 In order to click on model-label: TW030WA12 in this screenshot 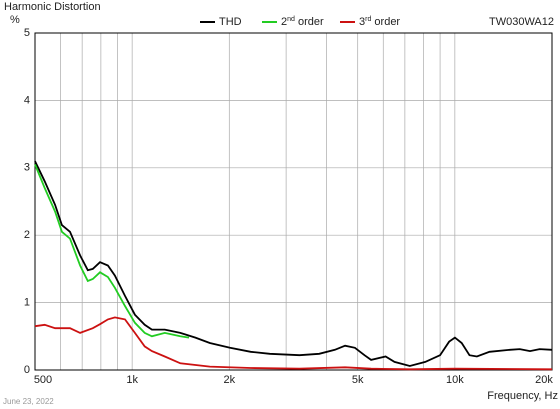, I will do `click(521, 22)`.